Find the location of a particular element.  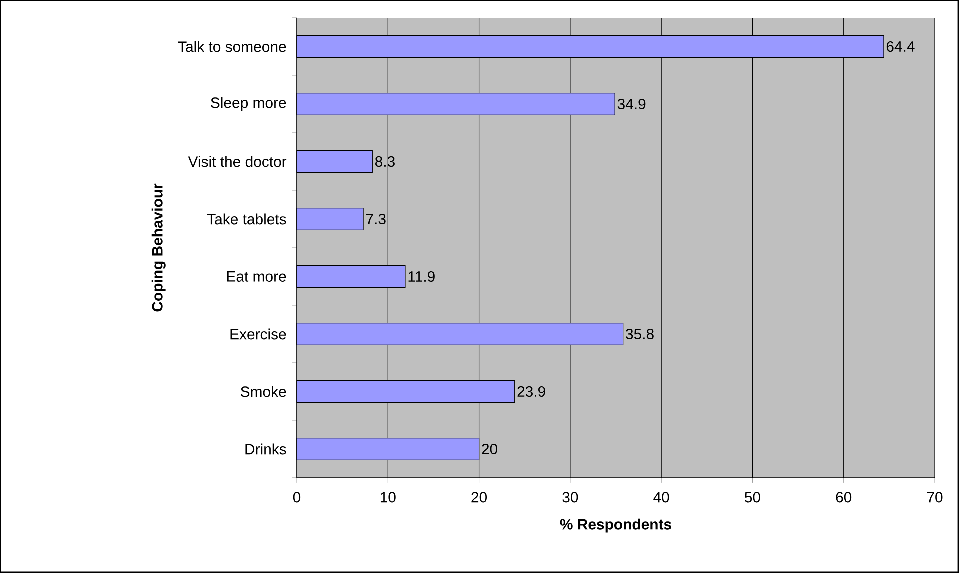

y-tick-label: Eat more is located at coordinates (256, 277).